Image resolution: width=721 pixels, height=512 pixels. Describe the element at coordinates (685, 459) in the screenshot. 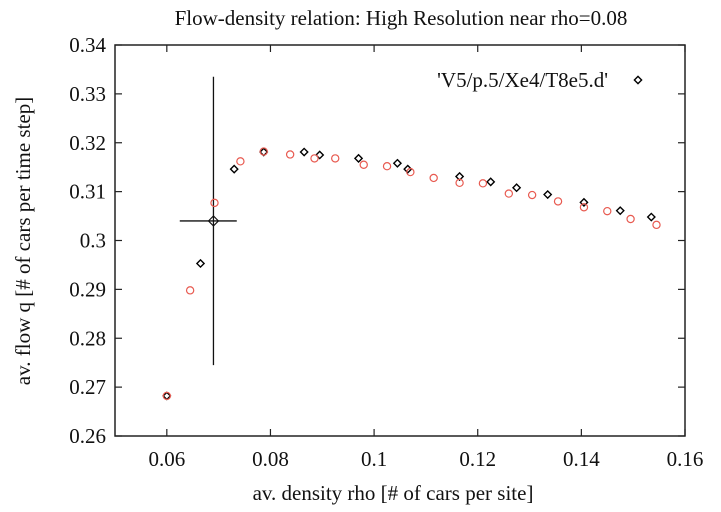

I see `x-tick-label: 0.16` at that location.